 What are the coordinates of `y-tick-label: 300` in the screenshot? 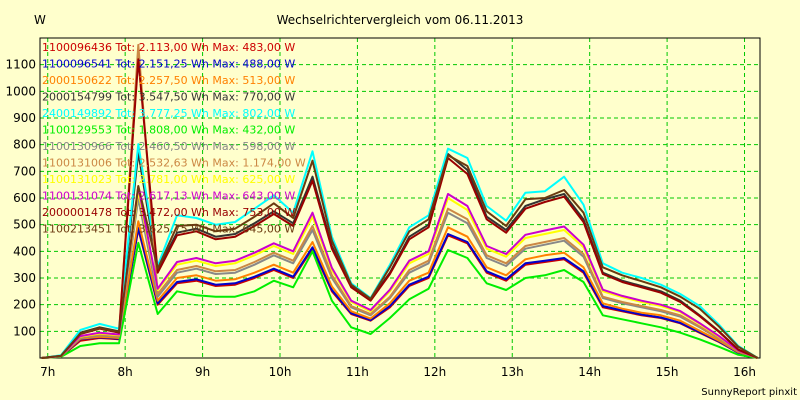 It's located at (24, 278).